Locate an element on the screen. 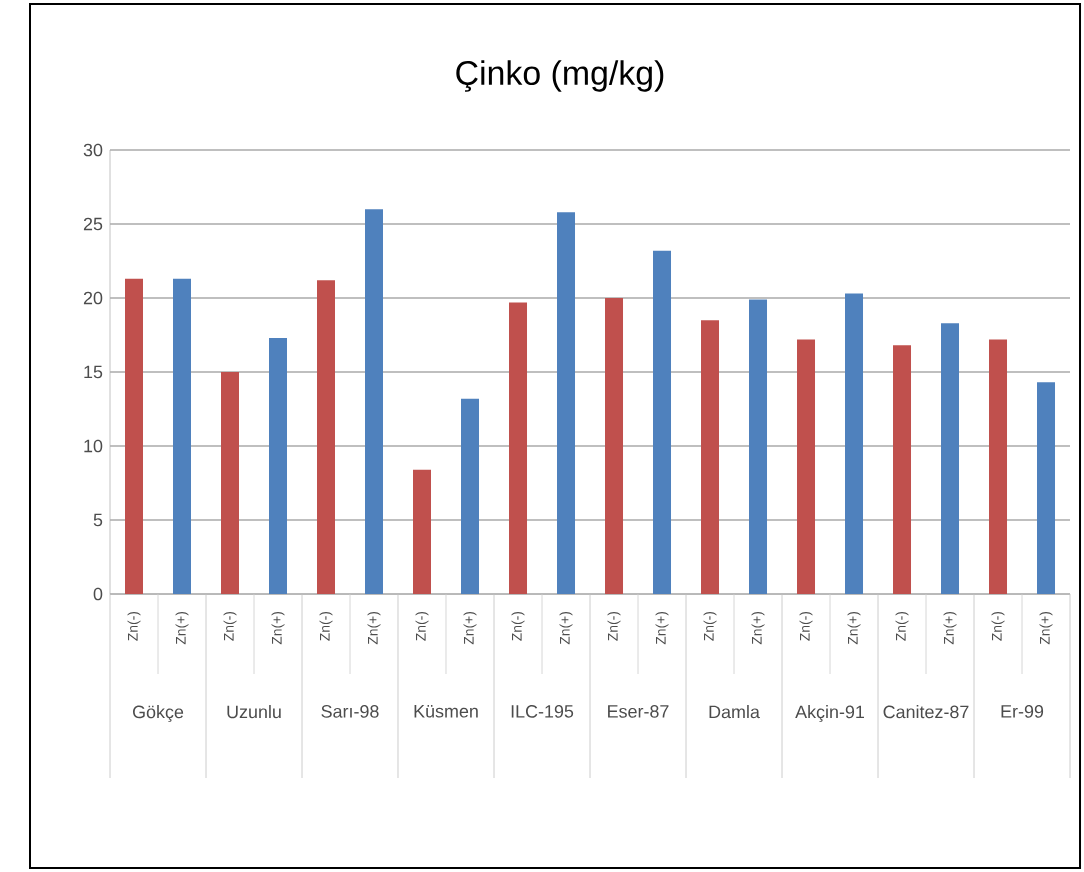 Image resolution: width=1084 pixels, height=872 pixels. x-tick-label: ILC-195 is located at coordinates (542, 711).